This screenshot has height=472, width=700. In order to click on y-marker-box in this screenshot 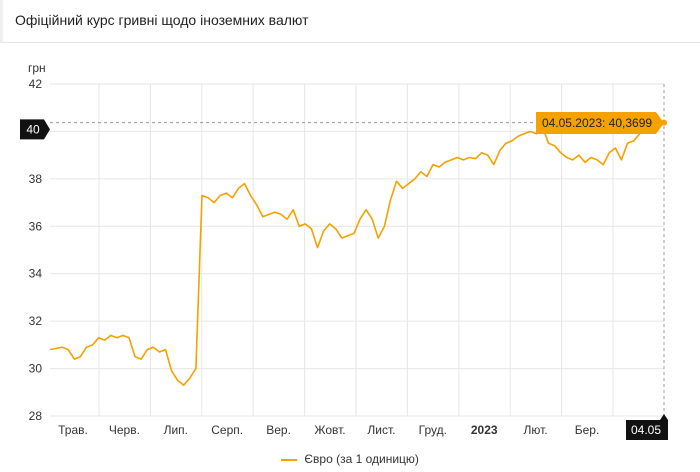, I will do `click(35, 129)`.